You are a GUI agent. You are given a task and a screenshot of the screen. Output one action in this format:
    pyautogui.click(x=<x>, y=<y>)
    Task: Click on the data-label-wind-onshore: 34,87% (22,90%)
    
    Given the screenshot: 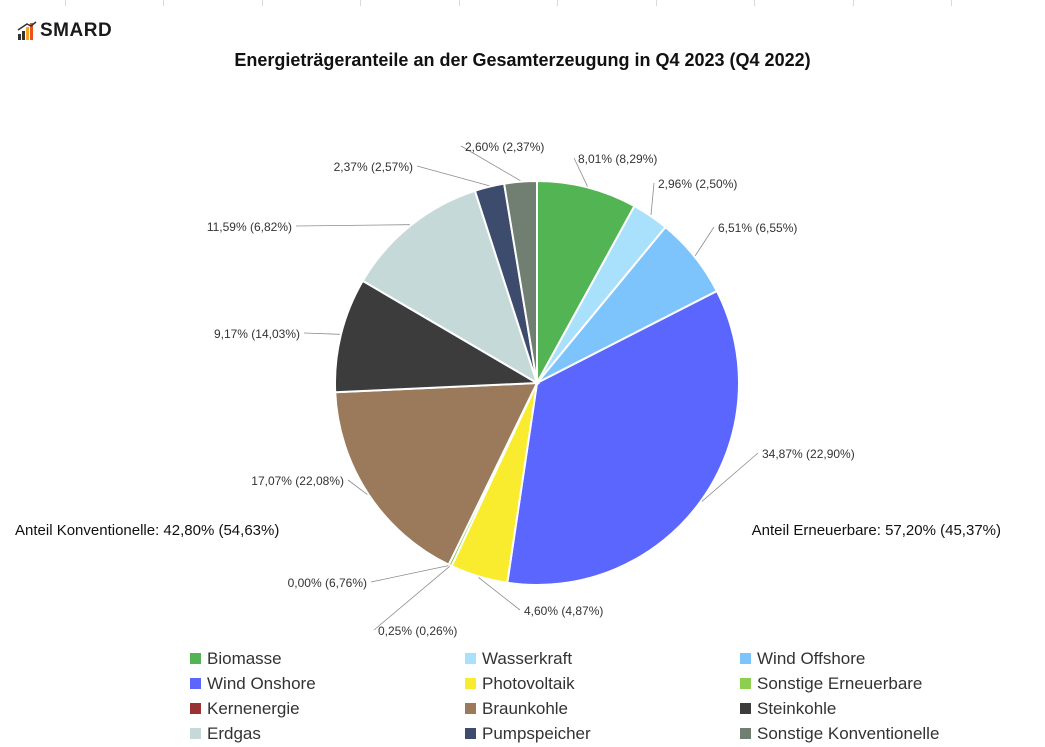 What is the action you would take?
    pyautogui.click(x=808, y=454)
    